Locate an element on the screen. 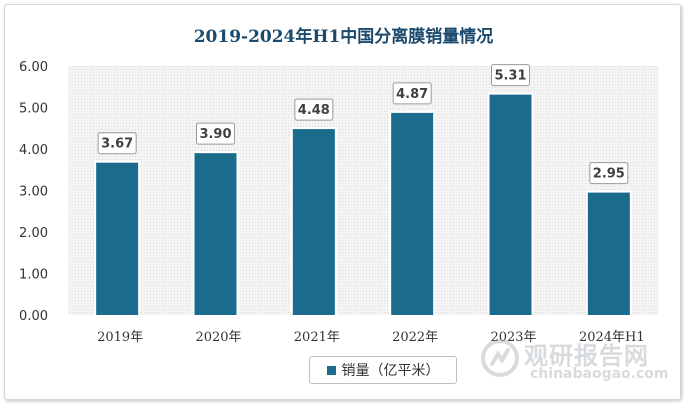 This screenshot has width=687, height=406. data-label: 3.67 is located at coordinates (117, 144).